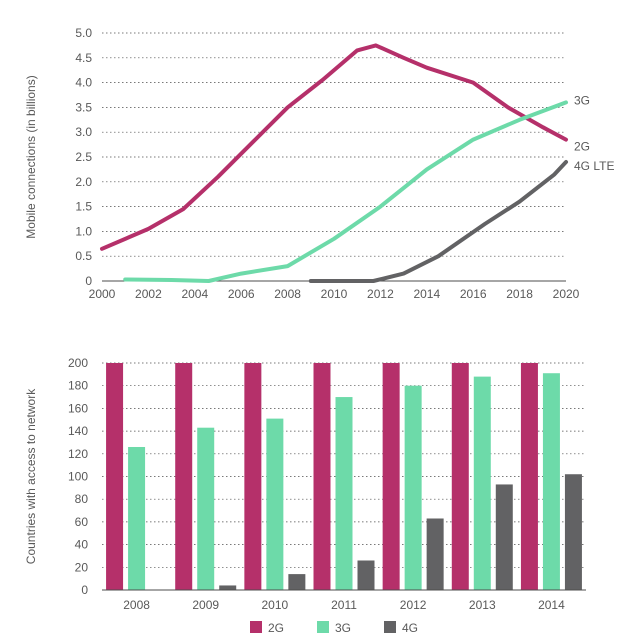 The image size is (637, 644). I want to click on y-tick-label: 100, so click(78, 477).